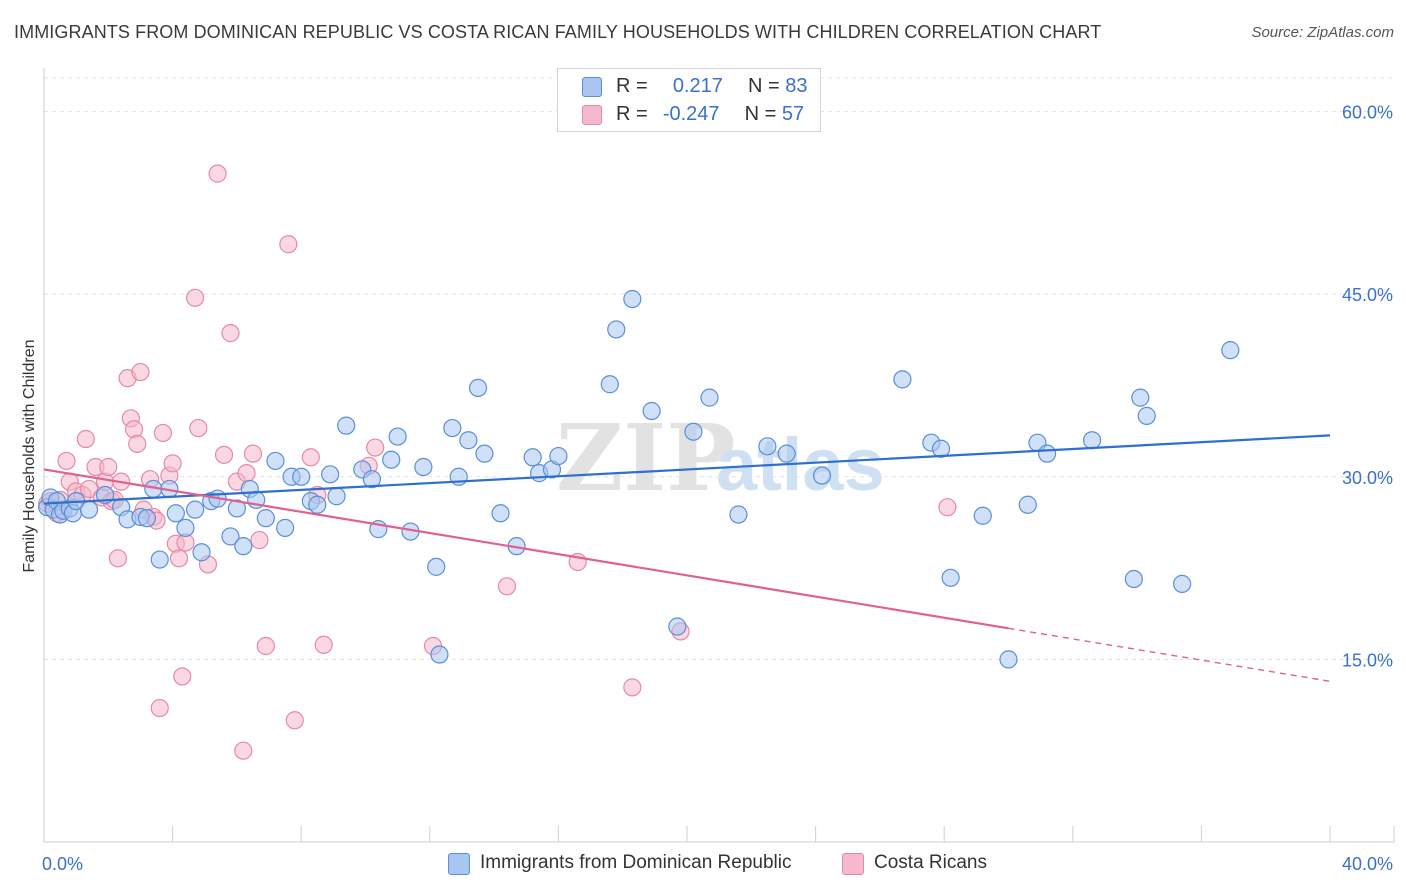 The image size is (1406, 892). I want to click on y-axis-label: Family Households with Children, so click(29, 456).